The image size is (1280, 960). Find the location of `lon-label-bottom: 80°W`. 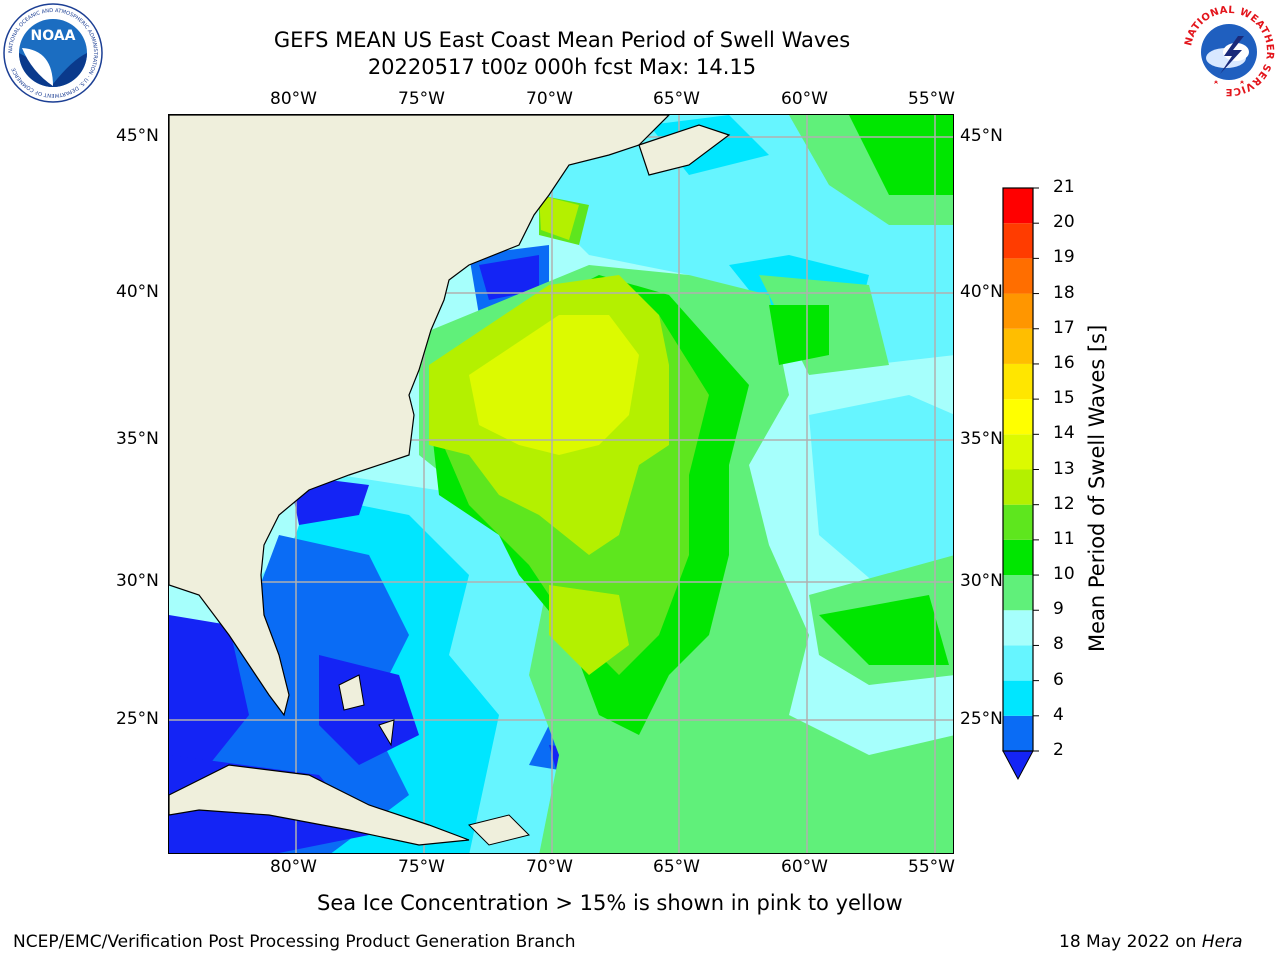

lon-label-bottom: 80°W is located at coordinates (293, 867).